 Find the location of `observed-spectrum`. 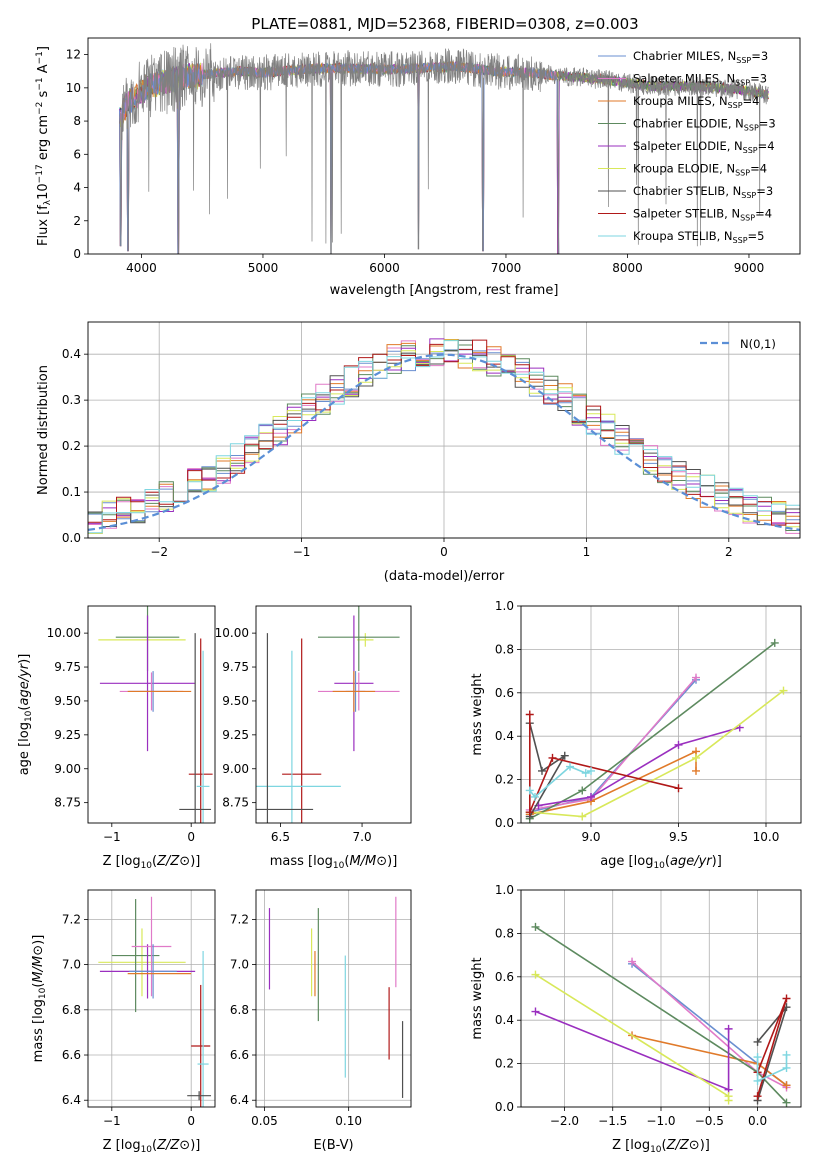

observed-spectrum is located at coordinates (444, 148).